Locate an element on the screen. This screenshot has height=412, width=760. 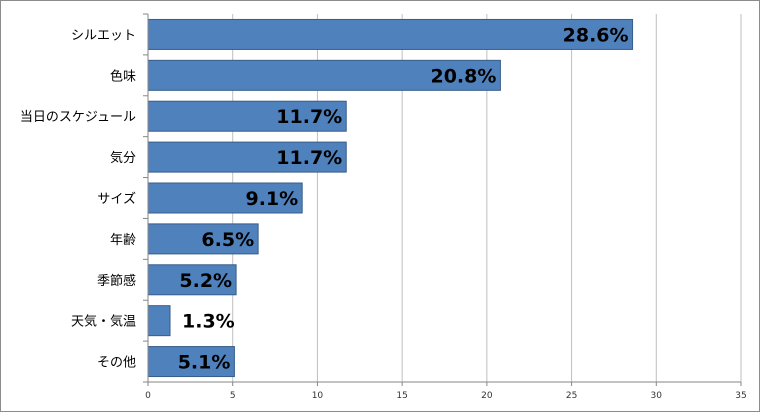
category-label: 色味 is located at coordinates (123, 76).